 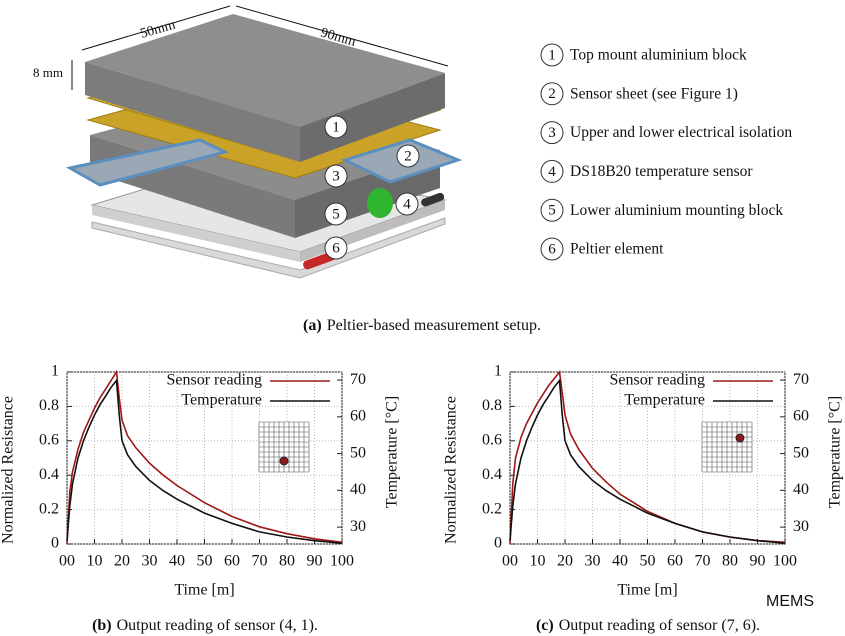 I want to click on list-number: 4, so click(x=552, y=172).